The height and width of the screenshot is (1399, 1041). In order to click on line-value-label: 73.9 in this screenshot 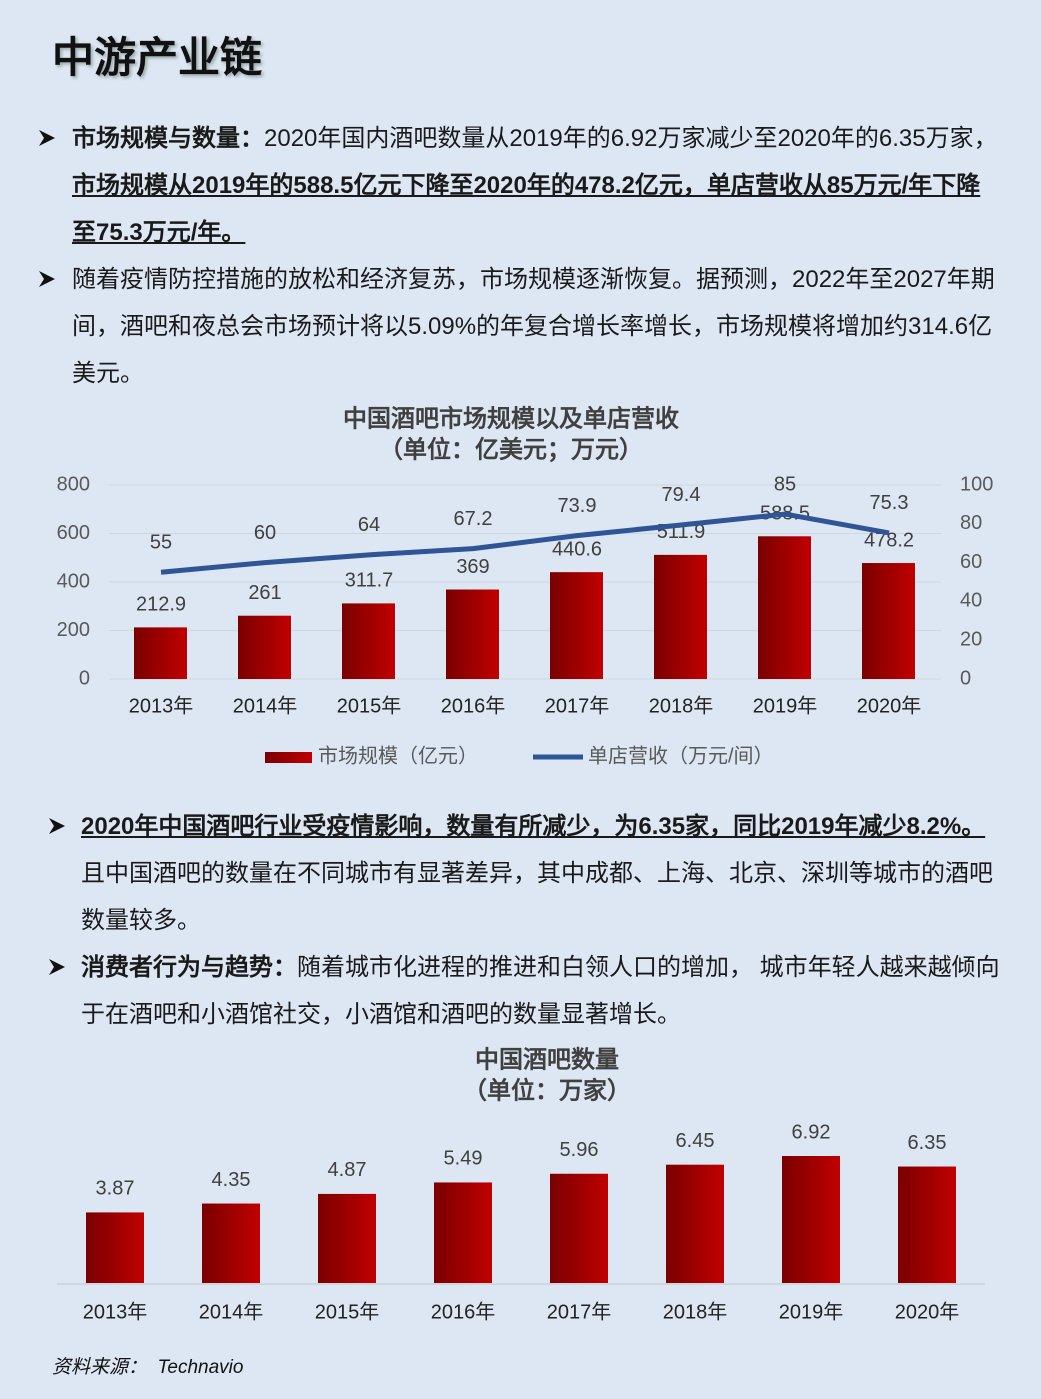, I will do `click(577, 506)`.